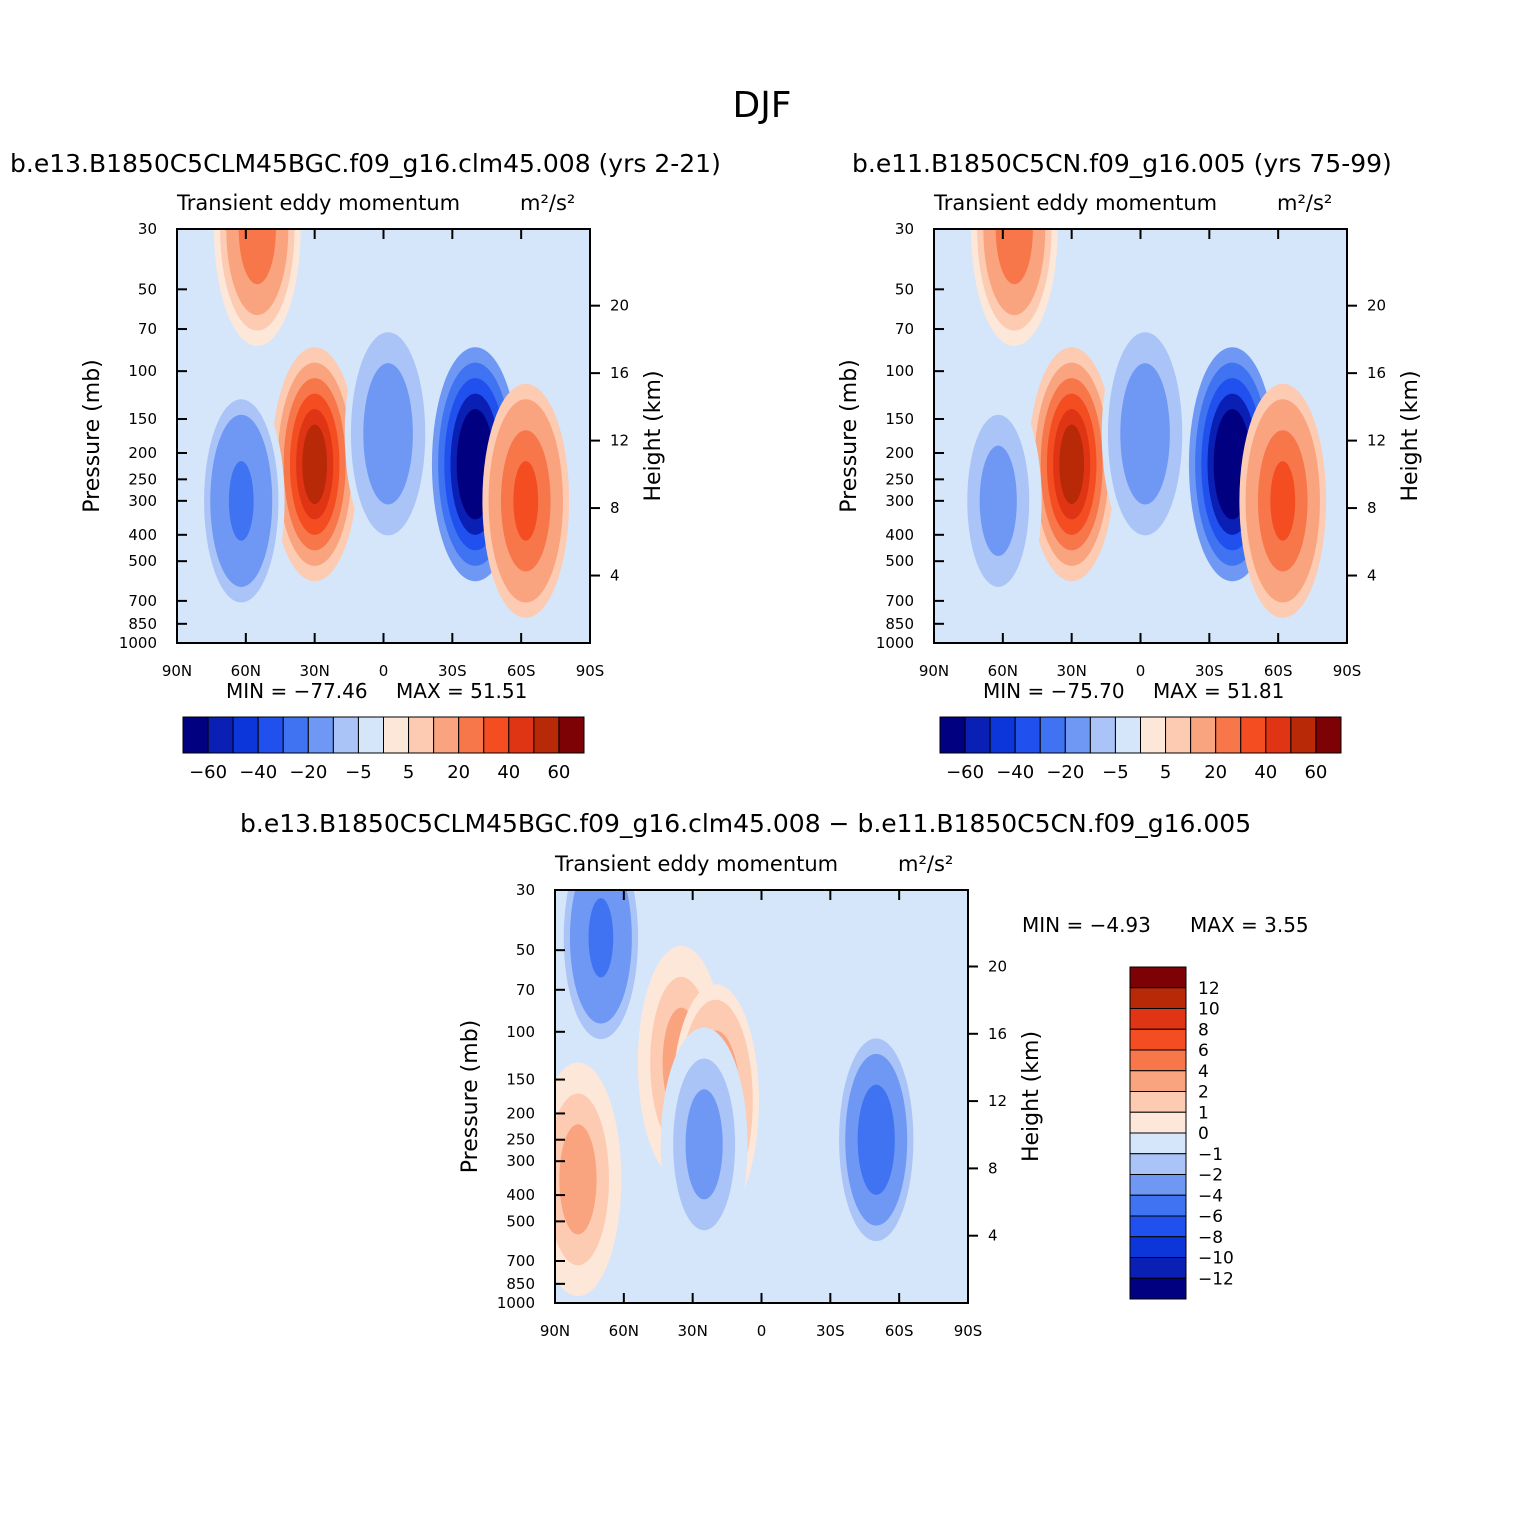  Describe the element at coordinates (1219, 691) in the screenshot. I see `right-max-label: MAX = 51.81` at that location.